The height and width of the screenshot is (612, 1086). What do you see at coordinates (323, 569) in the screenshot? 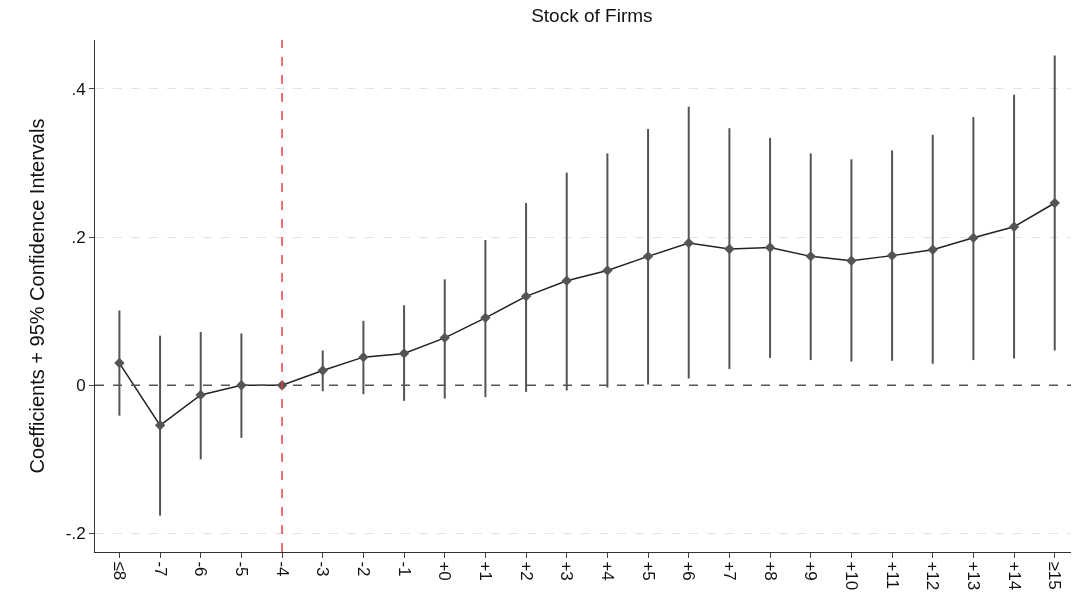
I see `x-tick-label: -3` at bounding box center [323, 569].